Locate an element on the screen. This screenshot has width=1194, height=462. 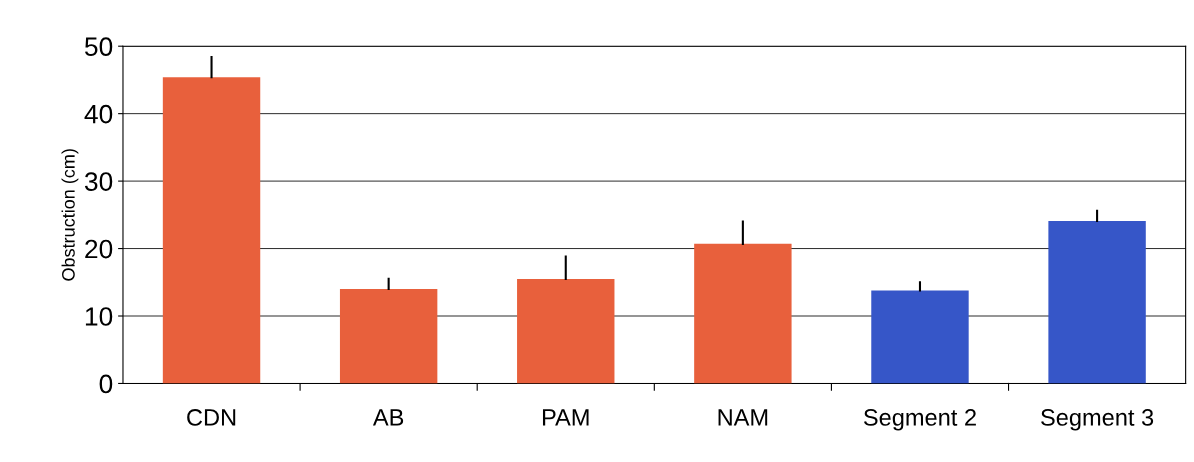
y-tick-label: 20 is located at coordinates (99, 249).